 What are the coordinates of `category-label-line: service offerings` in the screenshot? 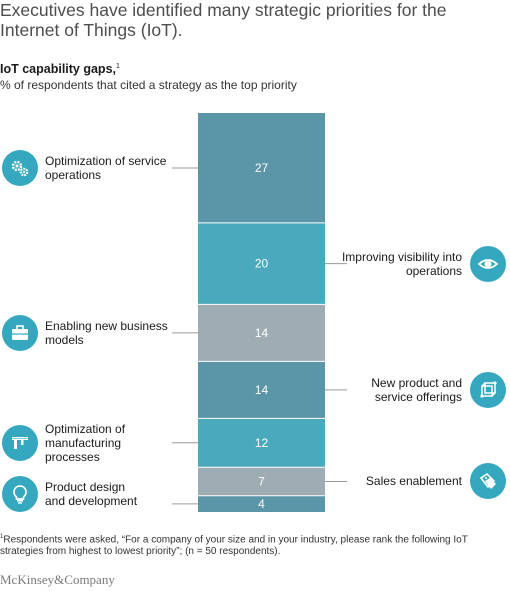 It's located at (418, 396).